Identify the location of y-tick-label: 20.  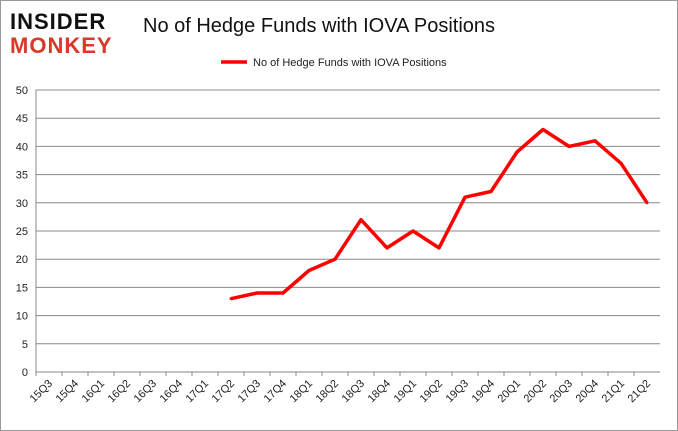
(22, 260).